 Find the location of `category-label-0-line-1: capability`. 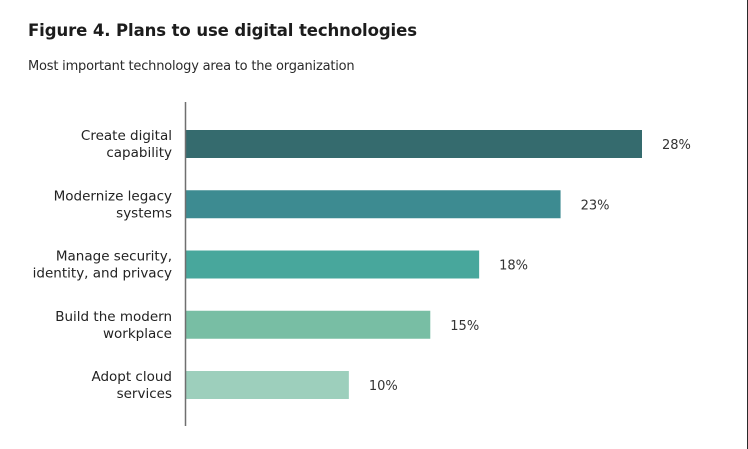

category-label-0-line-1: capability is located at coordinates (139, 153).